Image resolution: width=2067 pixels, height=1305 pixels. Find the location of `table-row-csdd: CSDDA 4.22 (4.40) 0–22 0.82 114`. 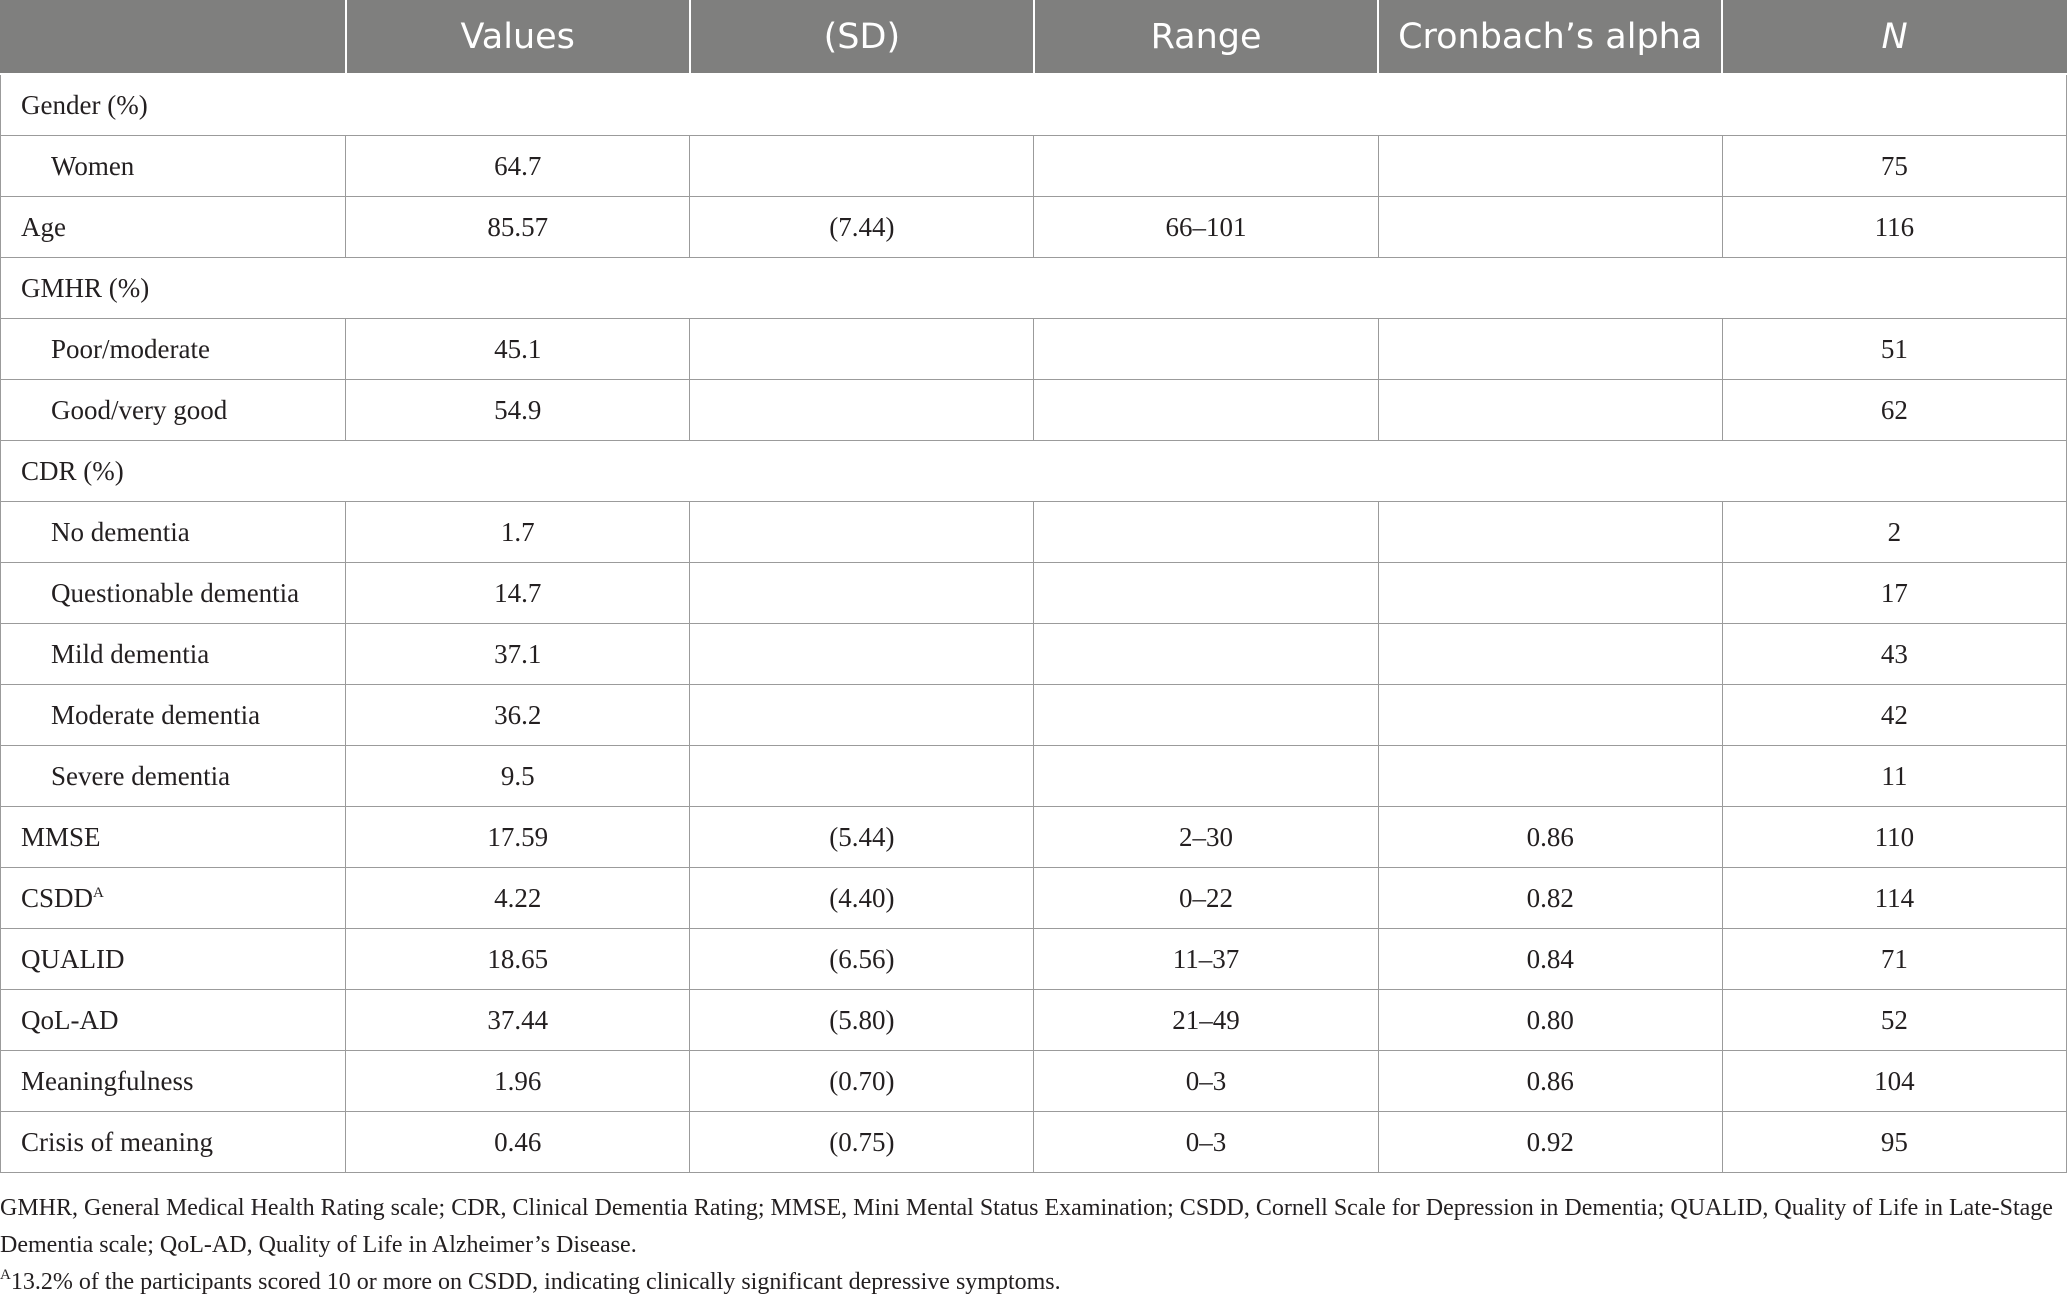

table-row-csdd: CSDDA 4.22 (4.40) 0–22 0.82 114 is located at coordinates (1033, 898).